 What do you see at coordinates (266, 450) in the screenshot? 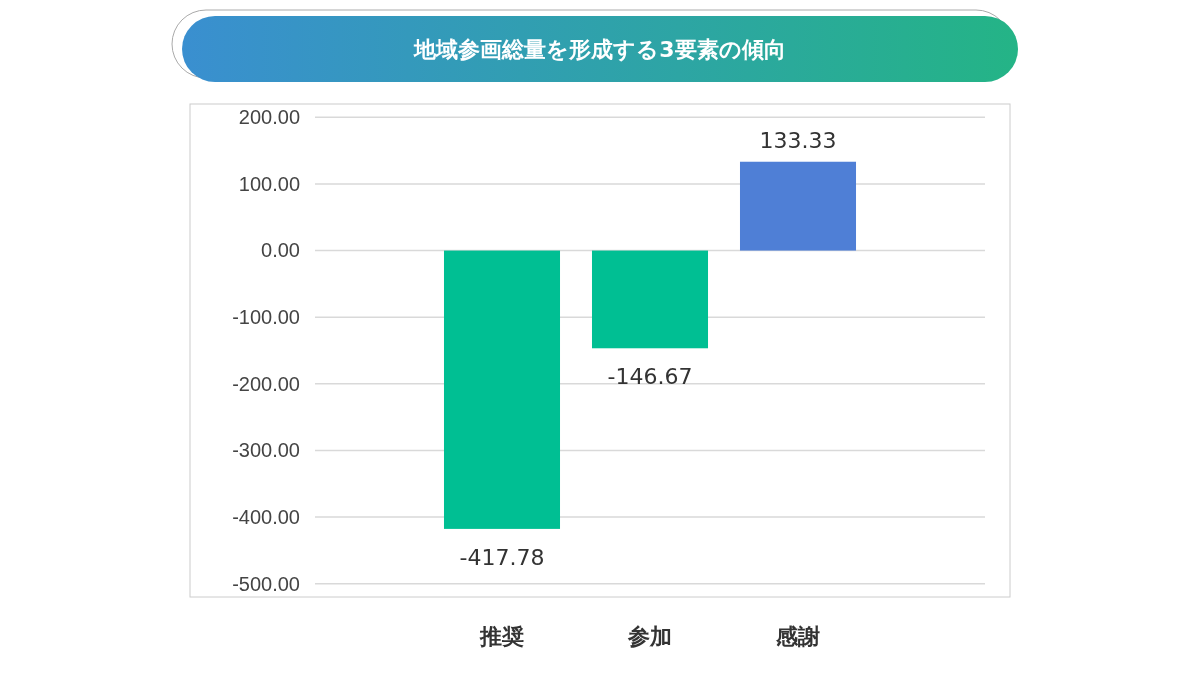
I see `y-tick-label: -300.00` at bounding box center [266, 450].